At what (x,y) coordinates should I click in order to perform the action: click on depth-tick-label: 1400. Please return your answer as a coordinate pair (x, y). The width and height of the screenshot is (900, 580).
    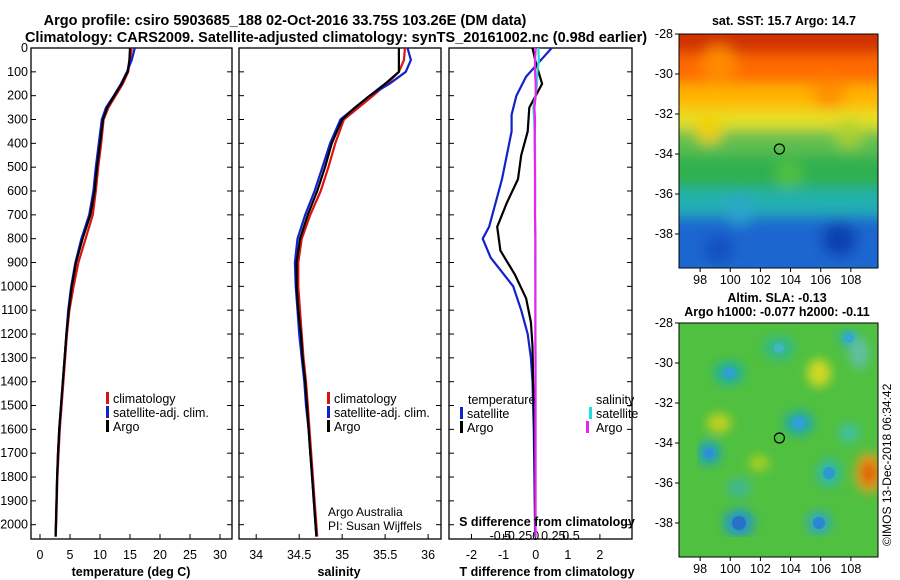
    Looking at the image, I should click on (14, 382).